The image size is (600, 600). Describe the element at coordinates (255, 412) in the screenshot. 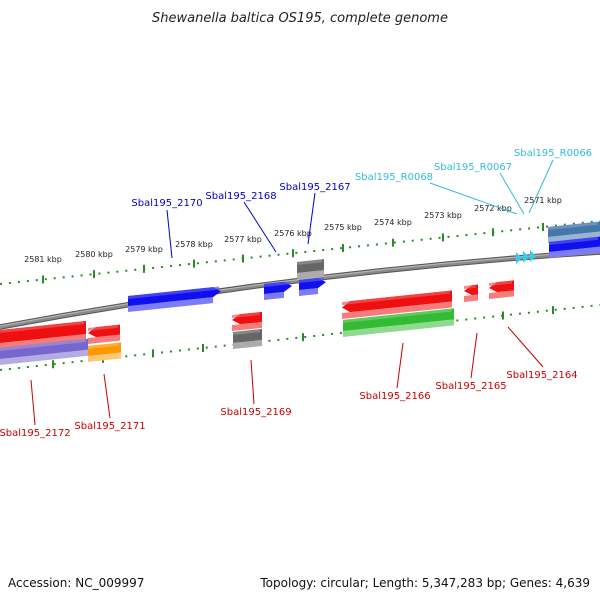

I see `gene-label: Sbal195_2169` at that location.